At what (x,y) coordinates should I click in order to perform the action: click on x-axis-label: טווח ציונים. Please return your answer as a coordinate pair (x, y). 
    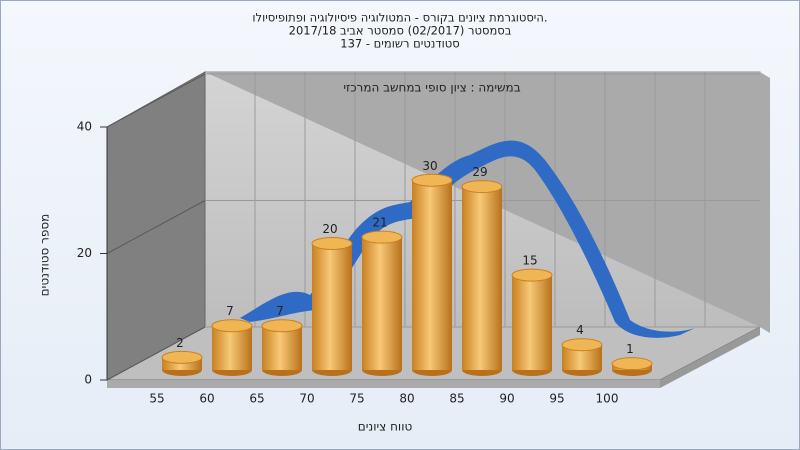
    Looking at the image, I should click on (385, 427).